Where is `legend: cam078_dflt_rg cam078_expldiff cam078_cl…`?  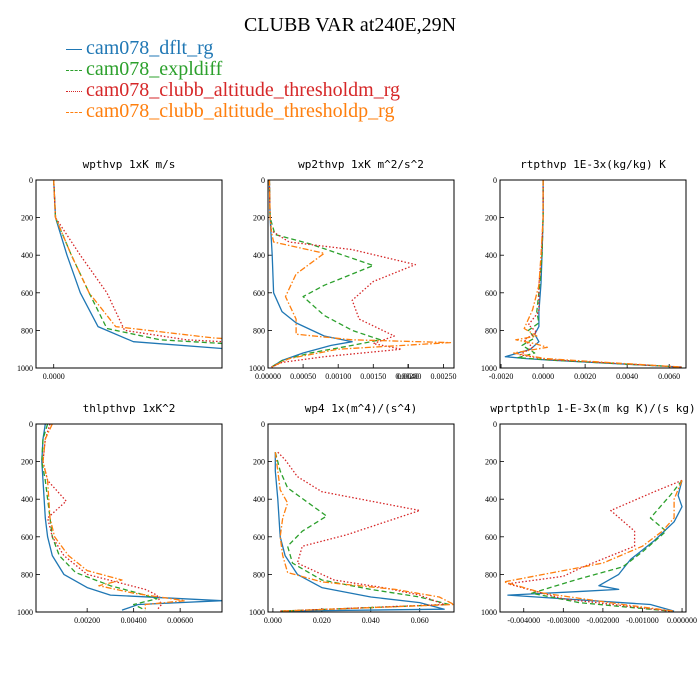
legend: cam078_dflt_rg cam078_expldiff cam078_cl… is located at coordinates (233, 80).